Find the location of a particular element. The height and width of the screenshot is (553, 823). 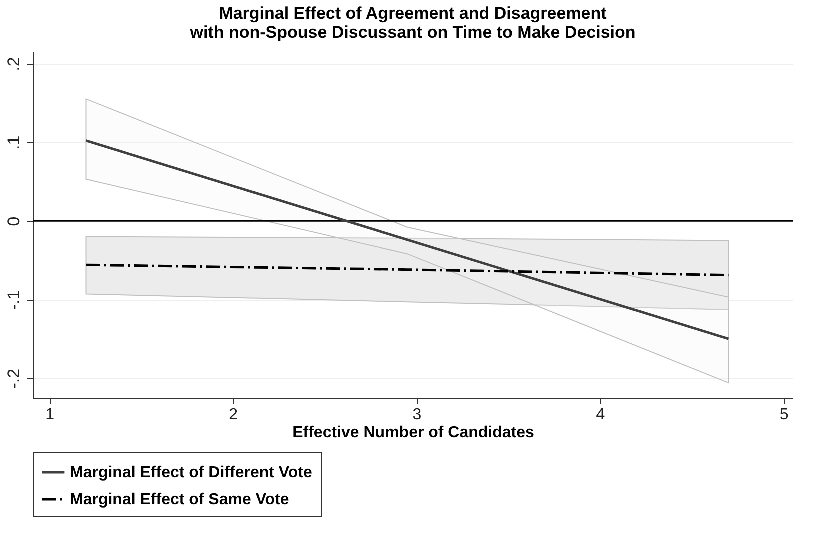

x-tick-label: 2 is located at coordinates (233, 415).